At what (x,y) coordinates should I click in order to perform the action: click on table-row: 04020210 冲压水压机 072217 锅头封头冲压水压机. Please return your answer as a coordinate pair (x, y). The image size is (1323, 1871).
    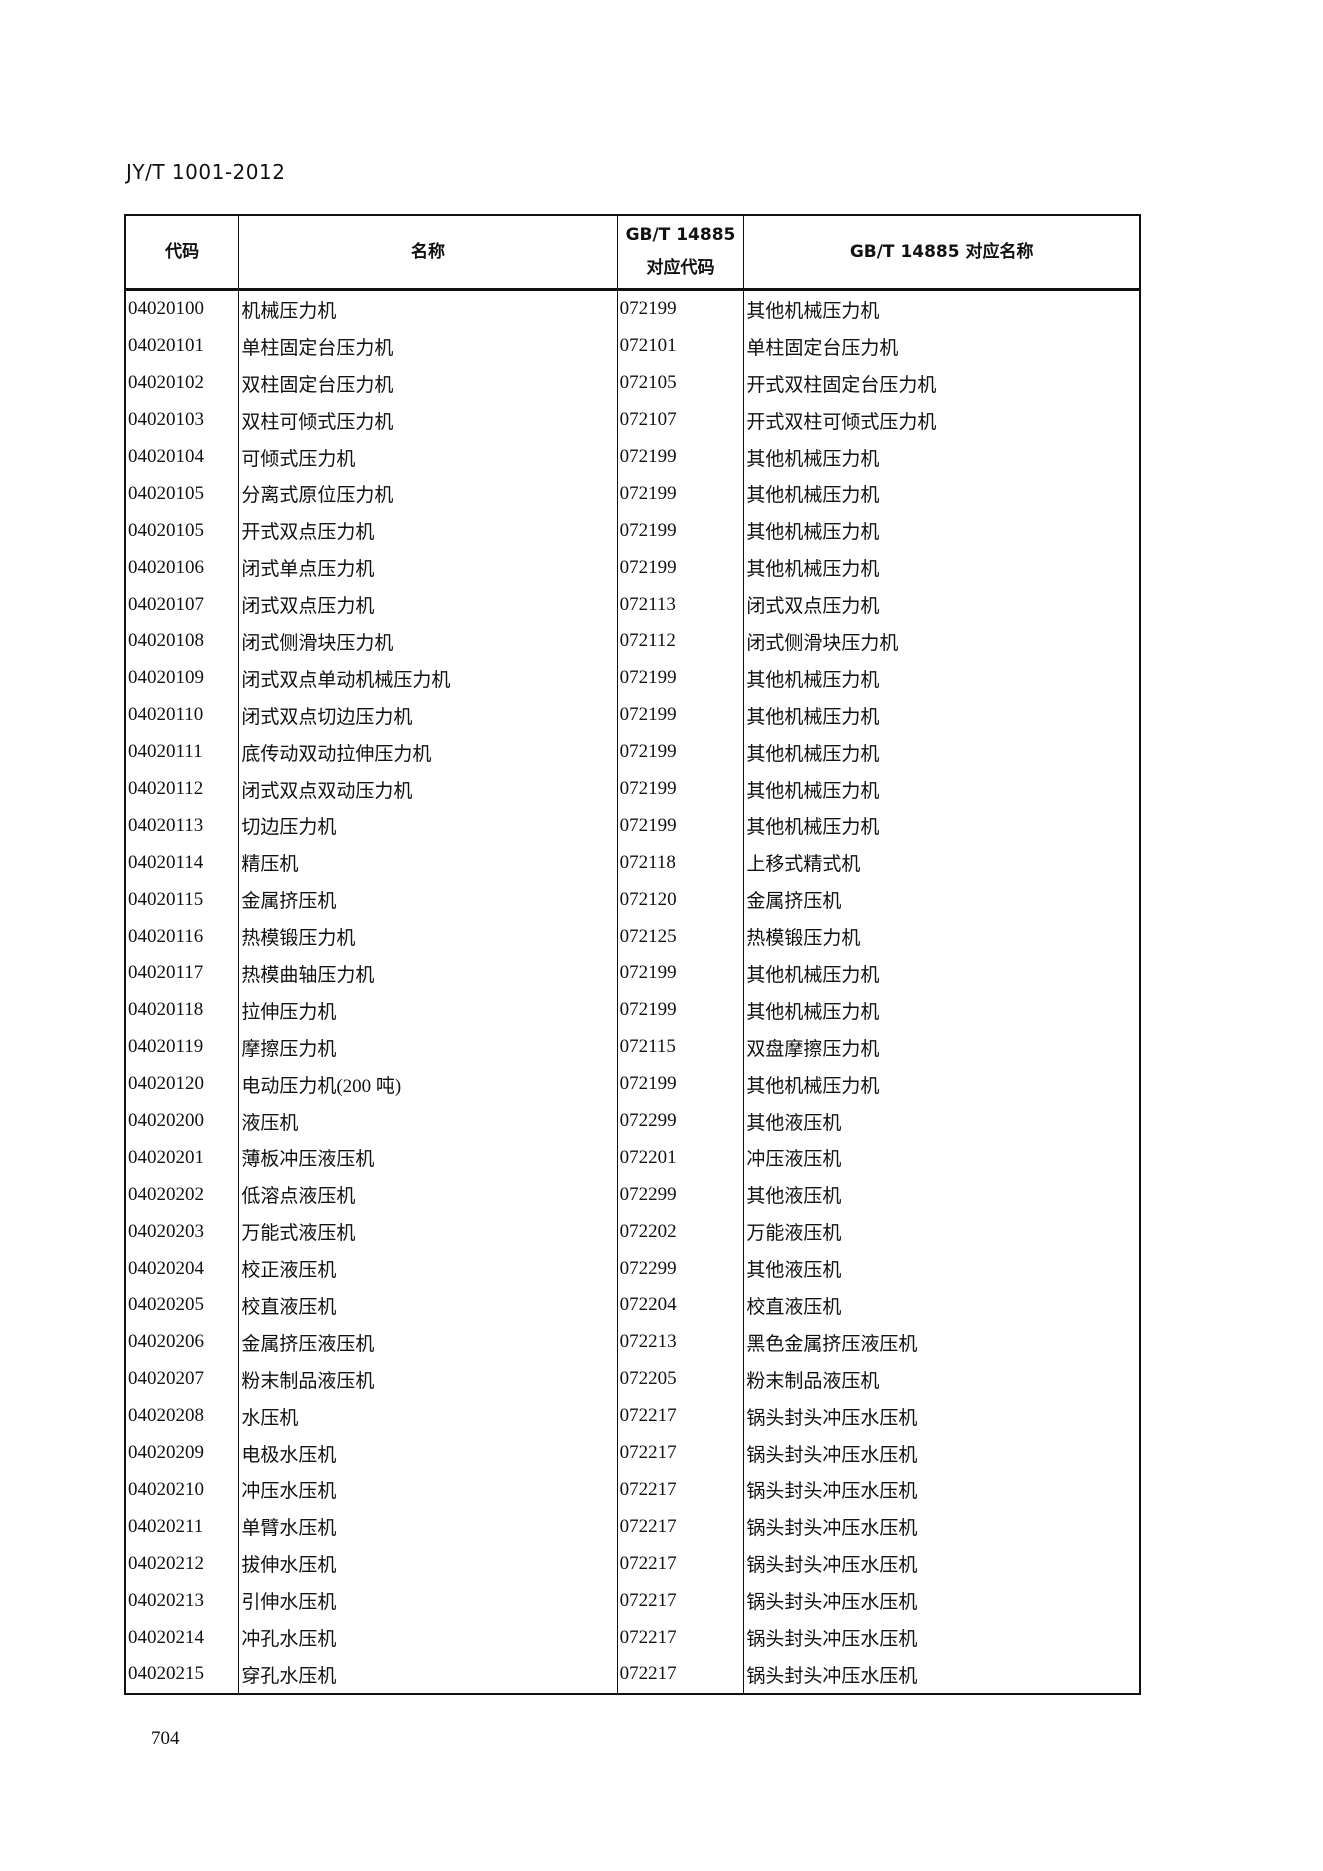
    Looking at the image, I should click on (632, 1490).